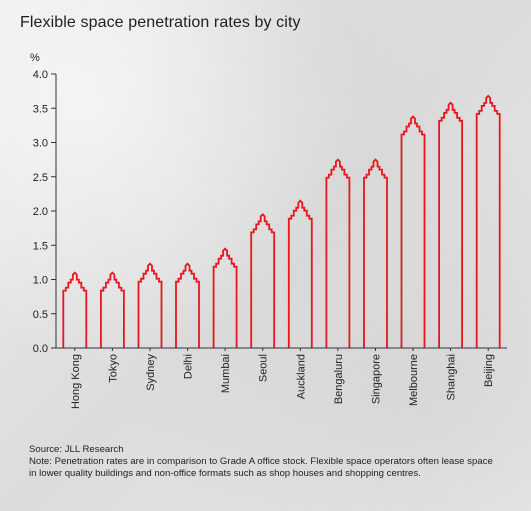  What do you see at coordinates (300, 273) in the screenshot?
I see `bar-auckland` at bounding box center [300, 273].